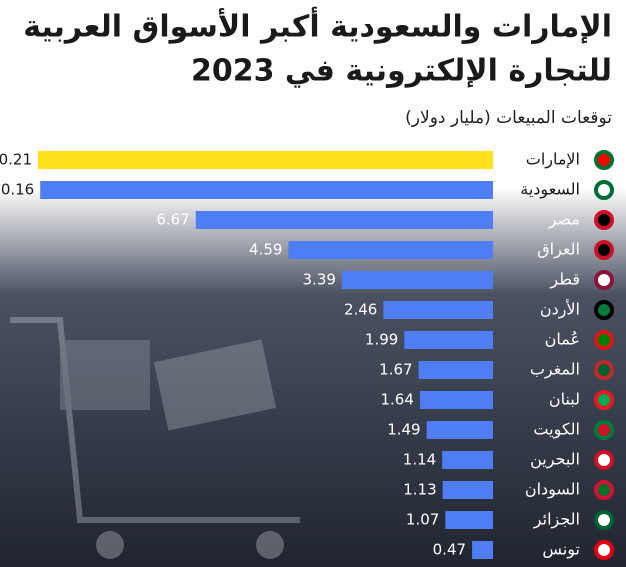  What do you see at coordinates (317, 26) in the screenshot?
I see `chart-title: الإمارات والسعودية أكبر الأسواق العربية` at bounding box center [317, 26].